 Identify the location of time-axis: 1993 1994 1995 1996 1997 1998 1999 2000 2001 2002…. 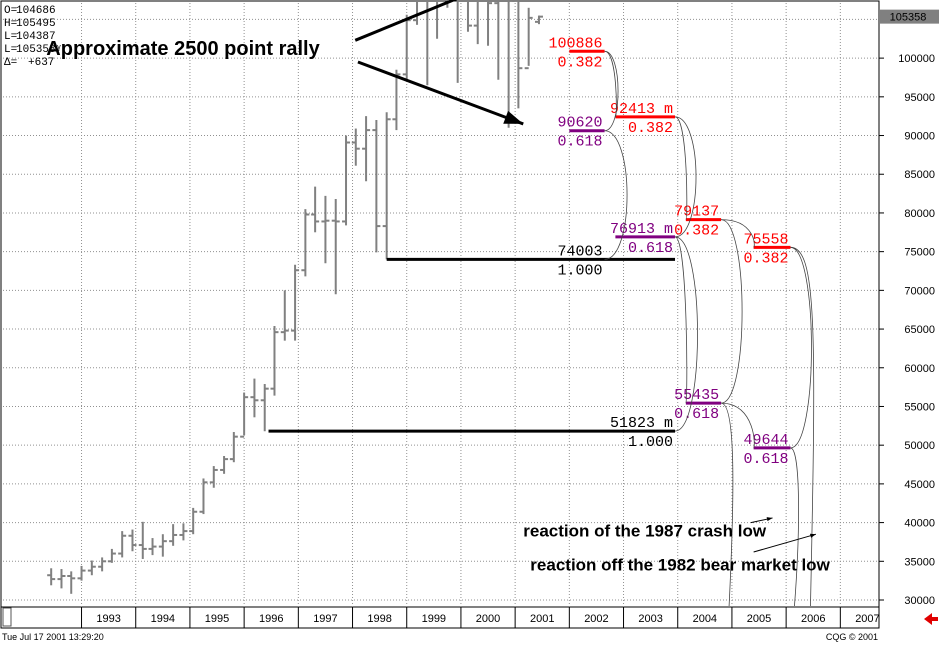
(480, 617).